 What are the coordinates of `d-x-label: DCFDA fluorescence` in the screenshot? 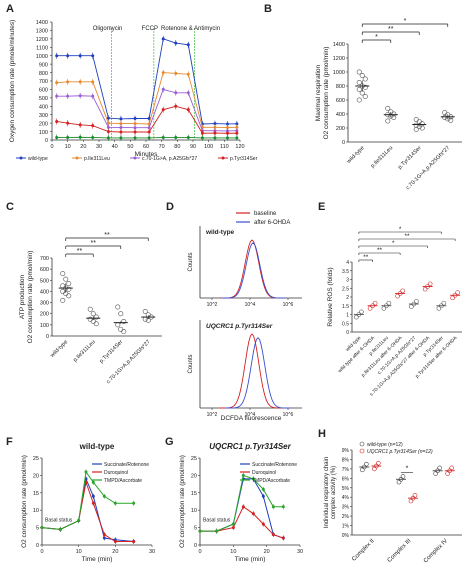 It's located at (251, 418).